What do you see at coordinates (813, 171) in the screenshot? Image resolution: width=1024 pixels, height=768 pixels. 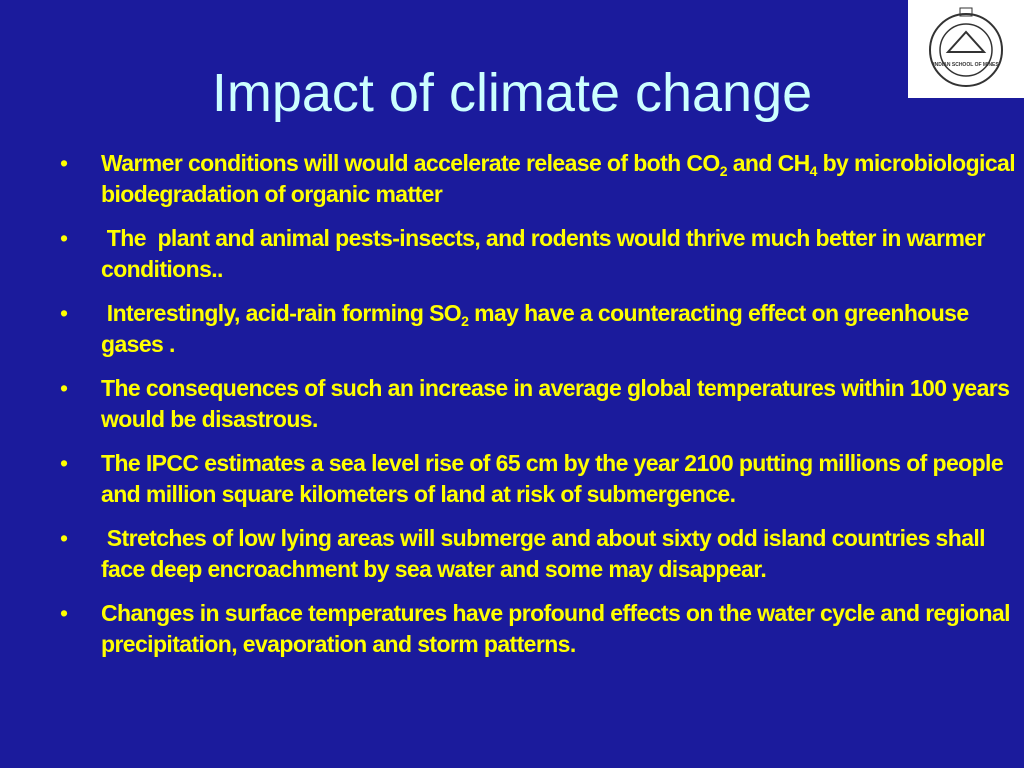 I see `subscript: 4` at bounding box center [813, 171].